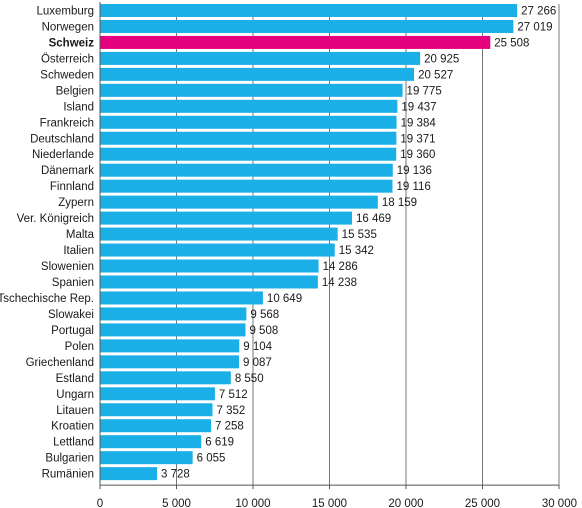  Describe the element at coordinates (73, 283) in the screenshot. I see `category-label: Spanien` at that location.